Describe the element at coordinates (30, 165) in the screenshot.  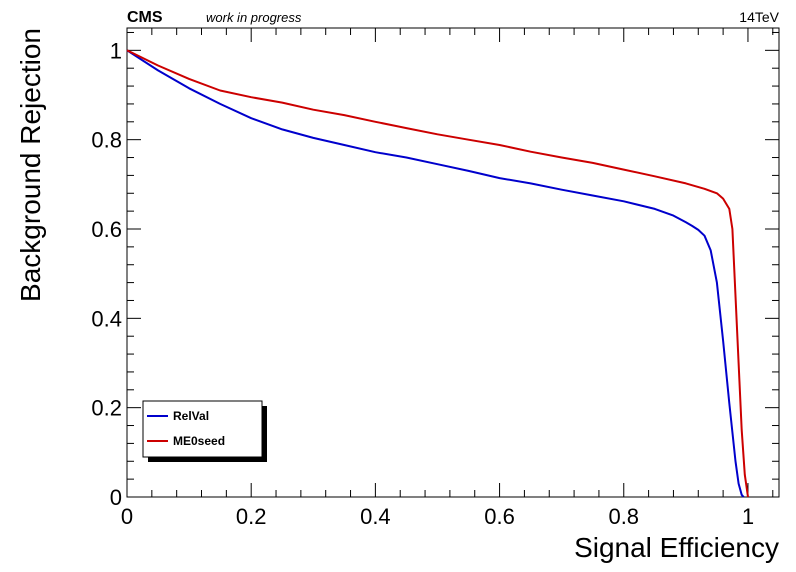
I see `y-axis-title: Background Rejection` at that location.